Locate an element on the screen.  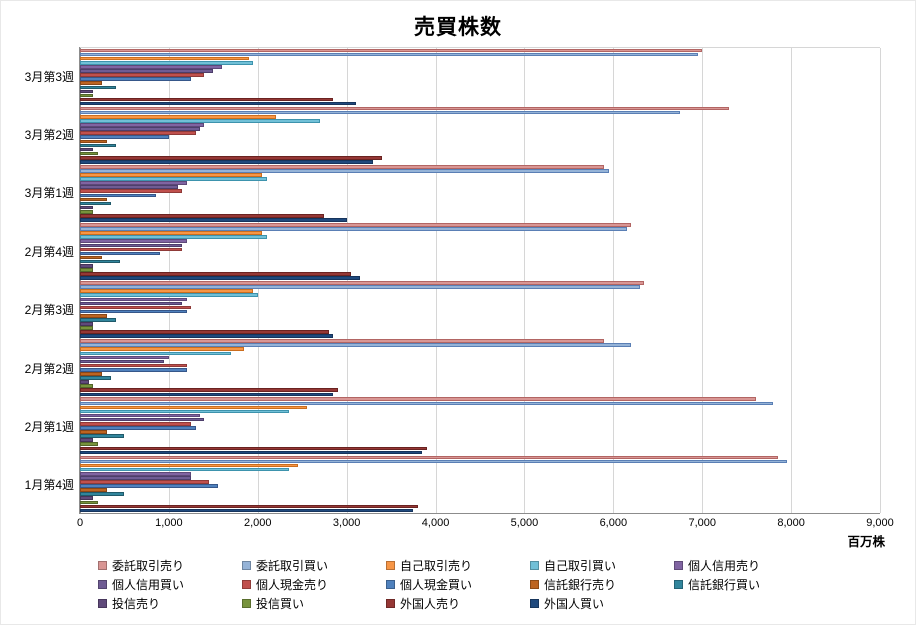
y-axis-category-label: 3月第2週 is located at coordinates (49, 135).